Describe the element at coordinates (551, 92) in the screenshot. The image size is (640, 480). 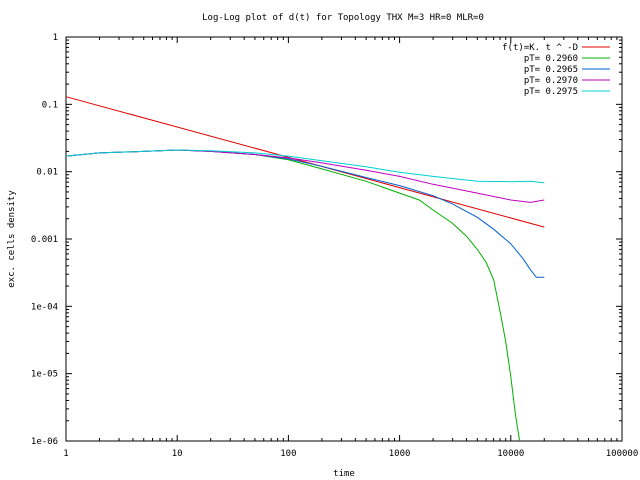
I see `legend-label-5: pT= 0.2975` at that location.